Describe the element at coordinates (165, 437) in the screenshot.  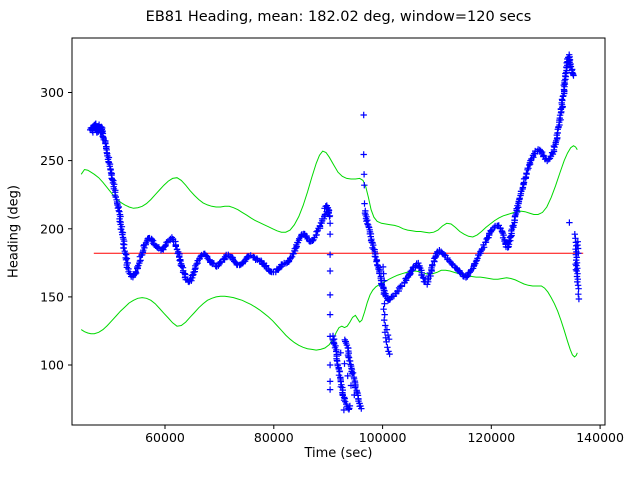
I see `x-tick-label: 60000` at that location.